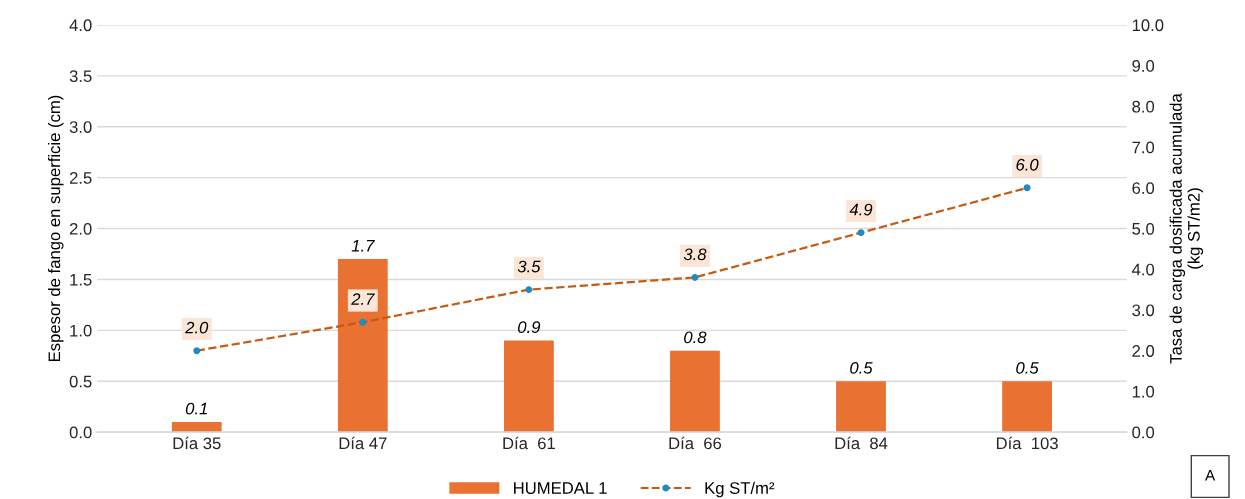  I want to click on y2-tick-label: 0.0, so click(1143, 432).